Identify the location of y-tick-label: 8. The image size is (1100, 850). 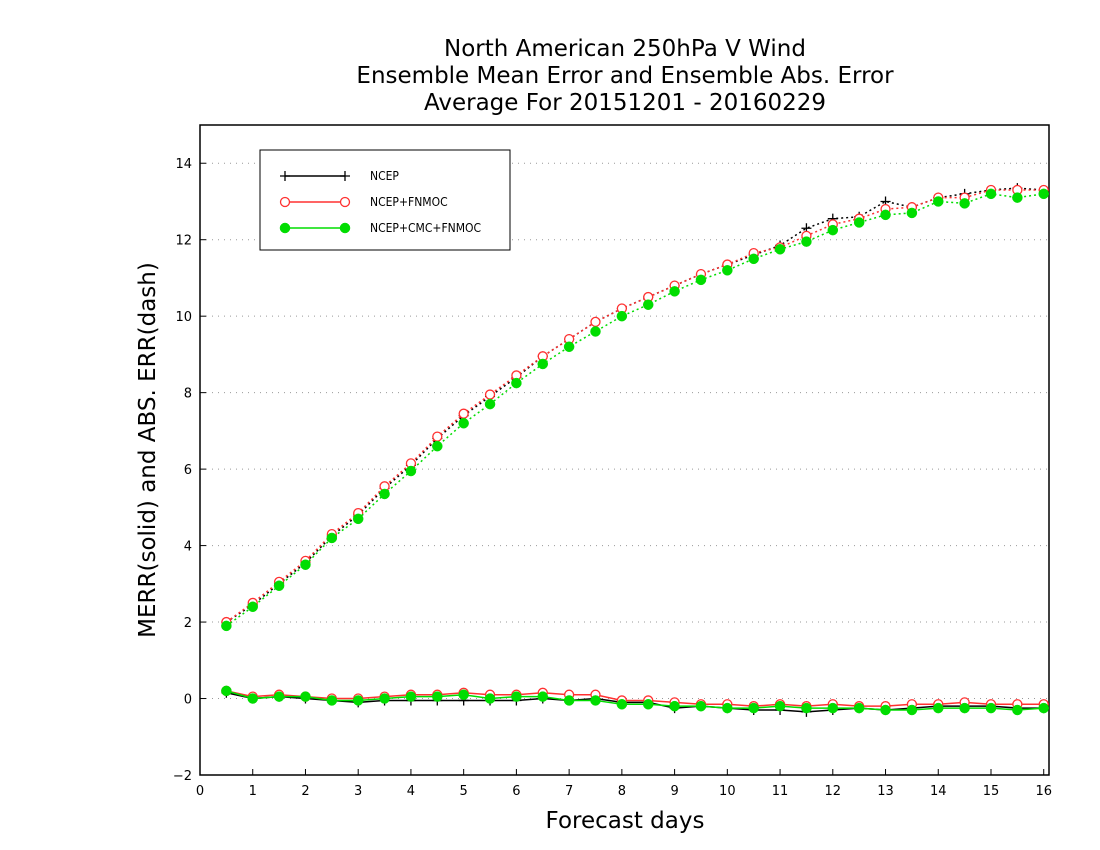
(188, 394).